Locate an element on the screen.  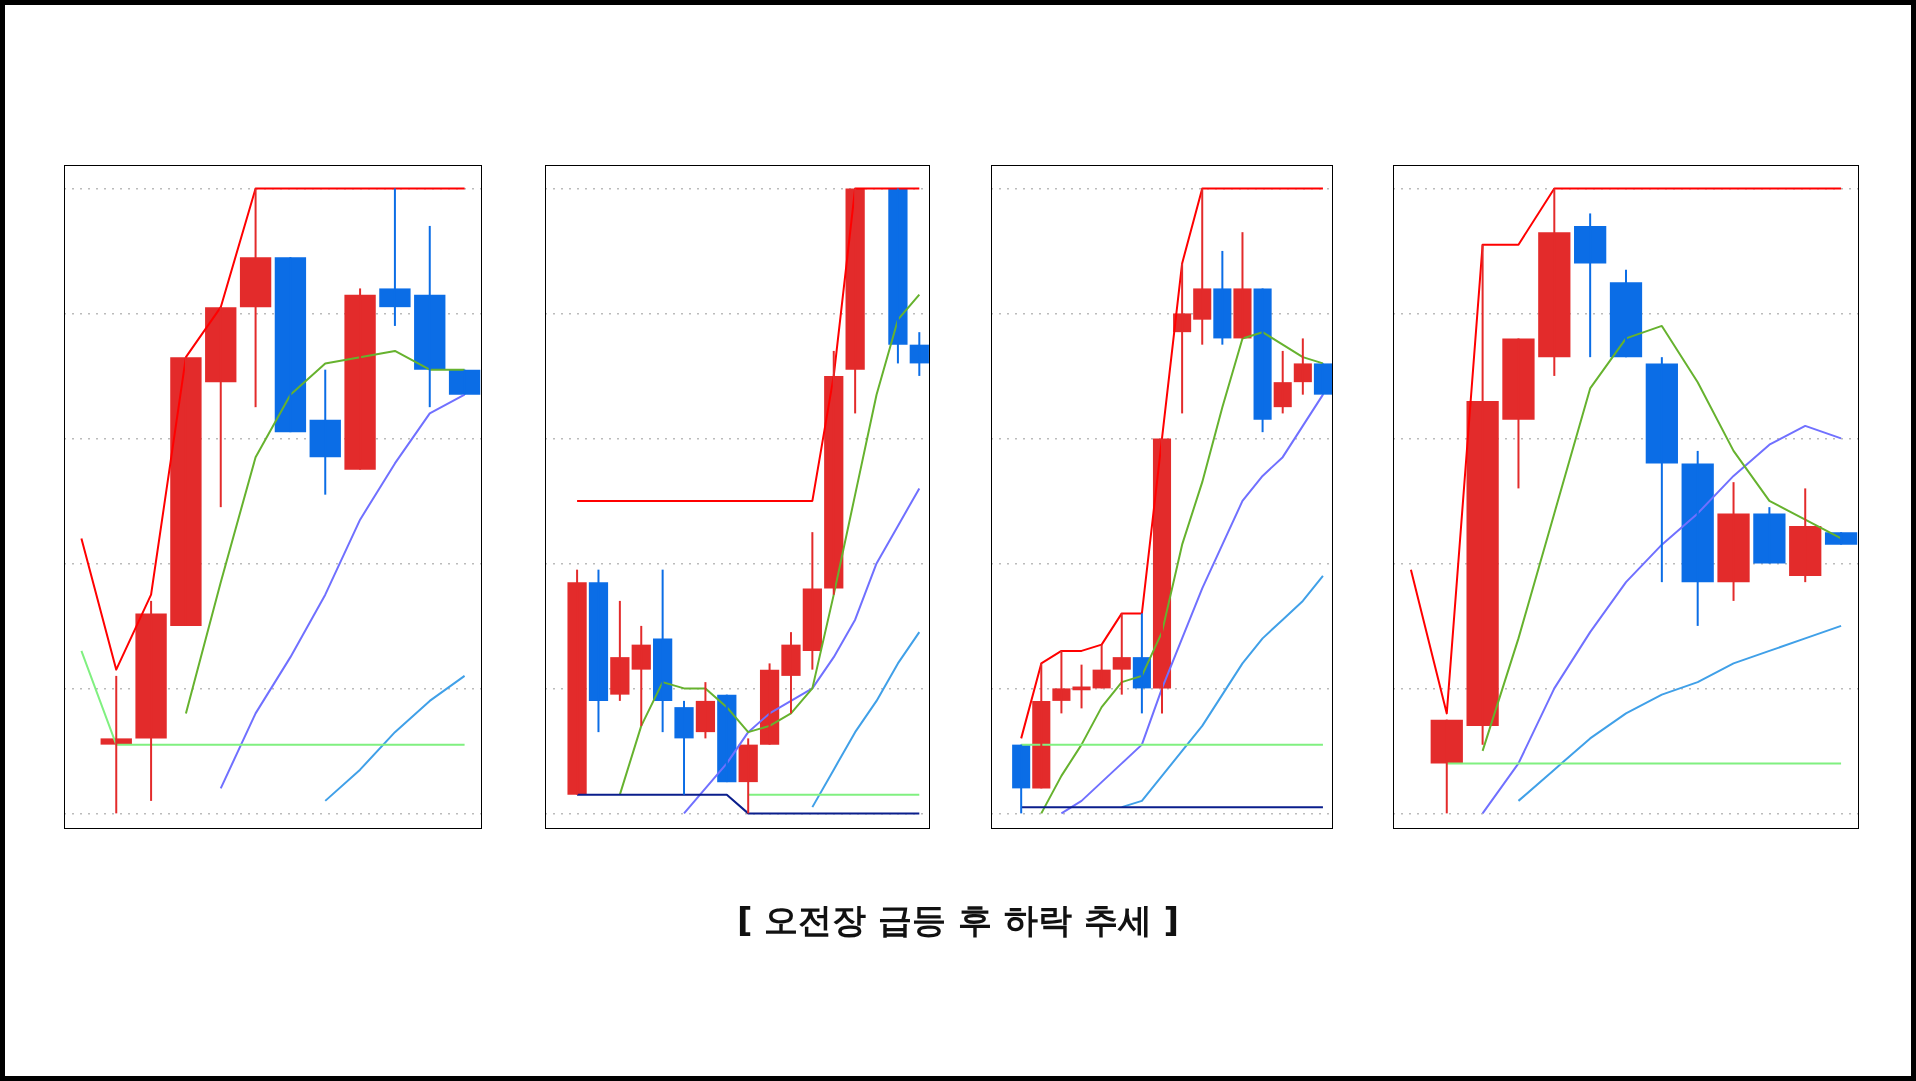
text: [ 오전장 급등 후 하락 추세 ] is located at coordinates (958, 920).